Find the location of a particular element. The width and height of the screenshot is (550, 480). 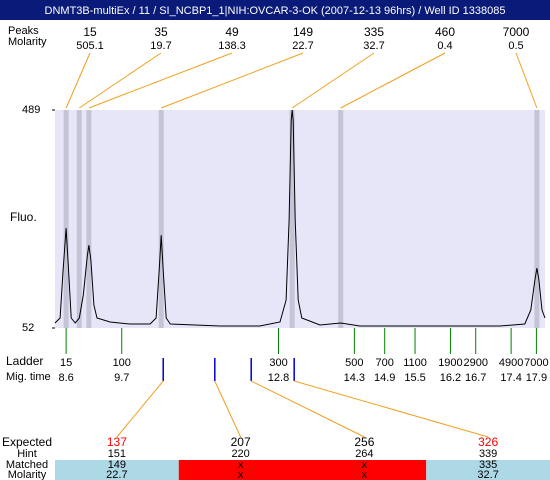

ladder-label: Ladder is located at coordinates (24, 361).